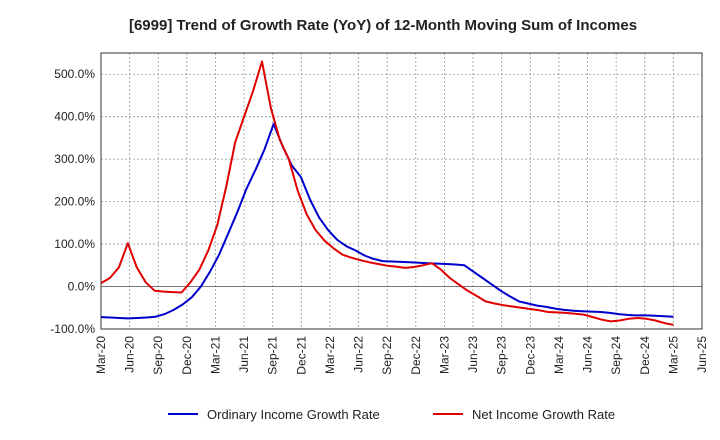 This screenshot has width=720, height=440. Describe the element at coordinates (473, 354) in the screenshot. I see `x-tick-label: Jun-23` at that location.